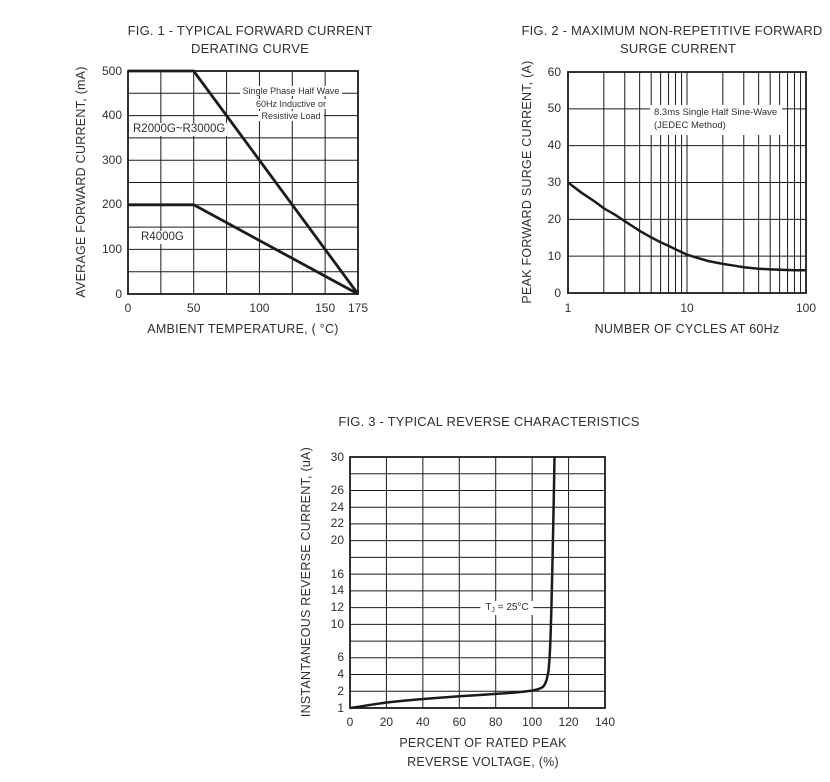 This screenshot has height=782, width=830. What do you see at coordinates (243, 249) in the screenshot?
I see `figure-1-curve-R4000G` at bounding box center [243, 249].